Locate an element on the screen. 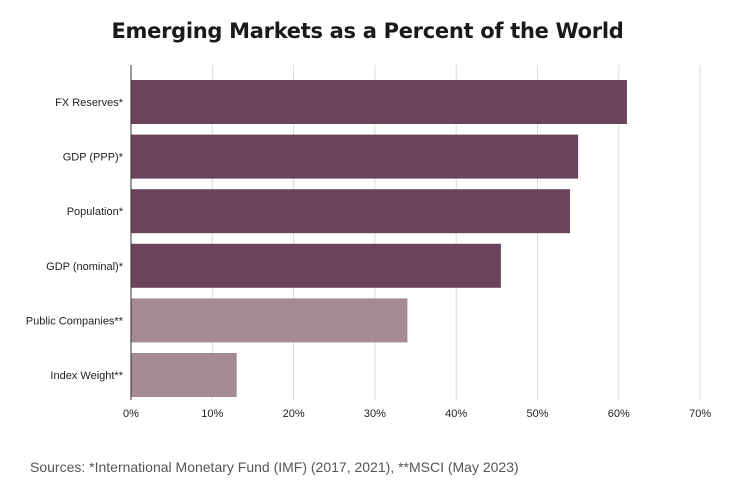 The height and width of the screenshot is (493, 735). category-label: Index Weight** is located at coordinates (86, 376).